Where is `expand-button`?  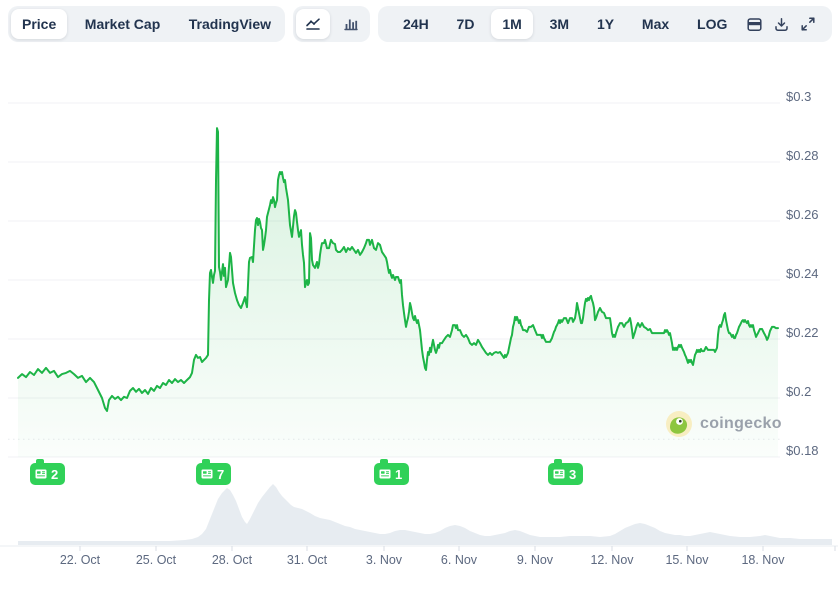 expand-button is located at coordinates (808, 24).